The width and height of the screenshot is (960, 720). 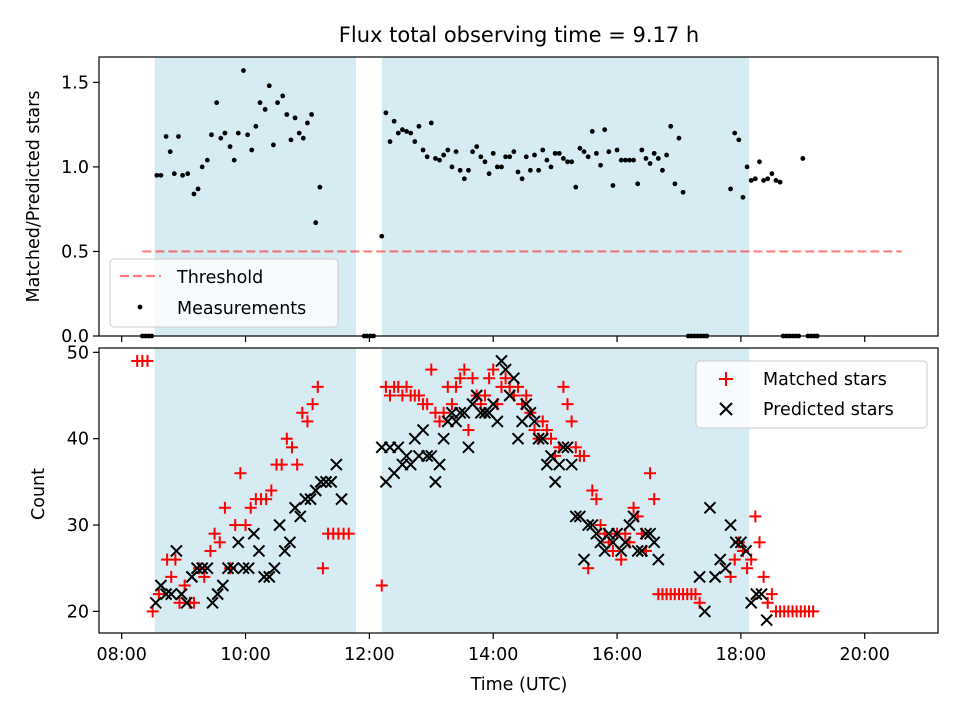 What do you see at coordinates (493, 649) in the screenshot?
I see `count-x-axis: 08:00 10:00 12:00 14:00 16:00 18:00 20:00` at bounding box center [493, 649].